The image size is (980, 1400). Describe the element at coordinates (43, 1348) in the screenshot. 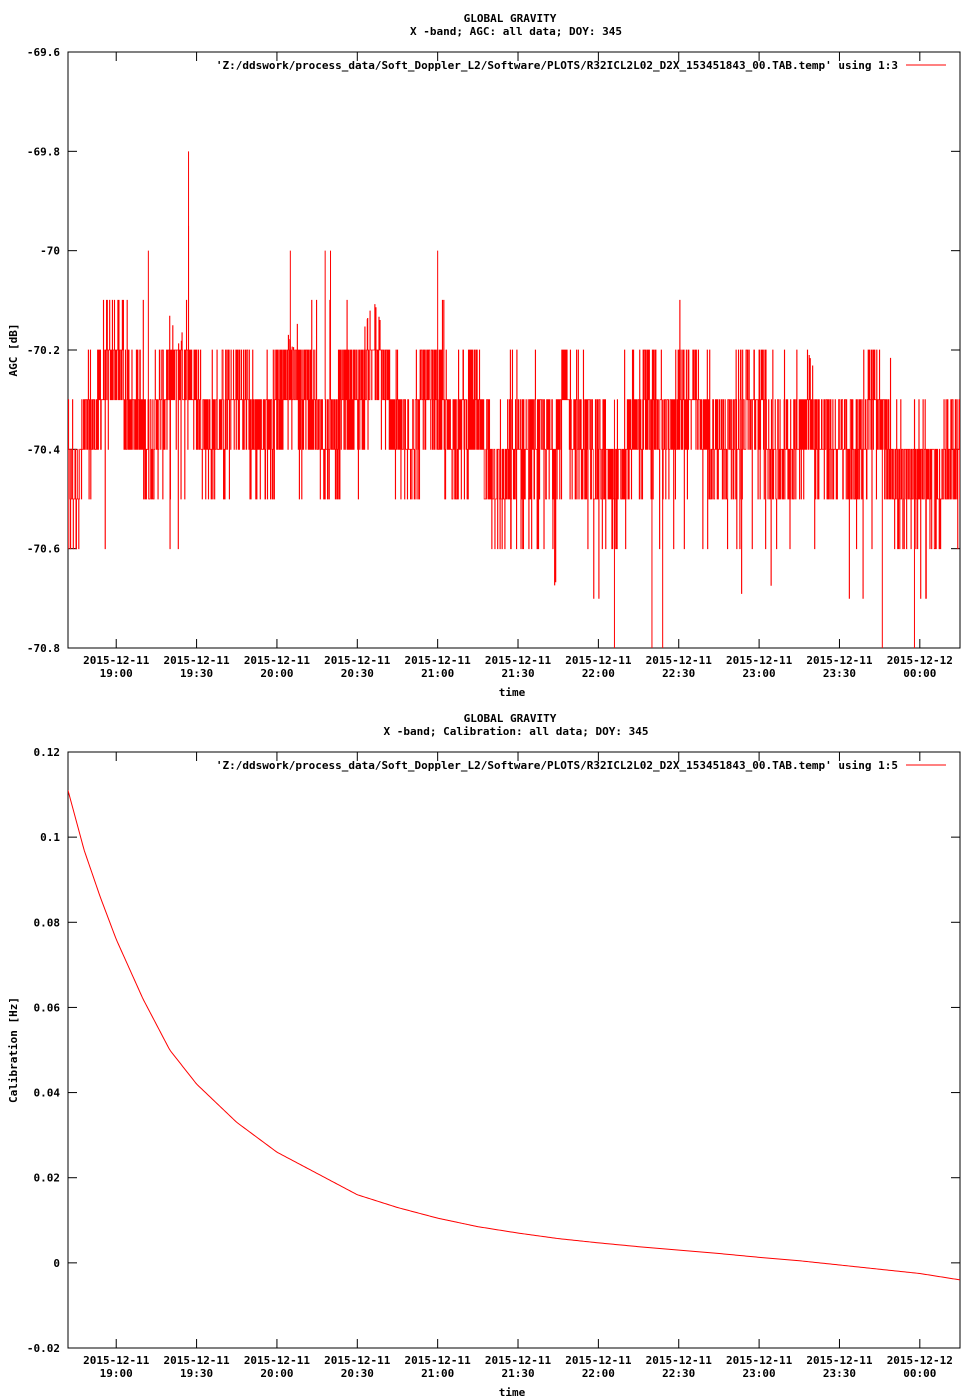

I see `y-tick-label: -0.02` at that location.